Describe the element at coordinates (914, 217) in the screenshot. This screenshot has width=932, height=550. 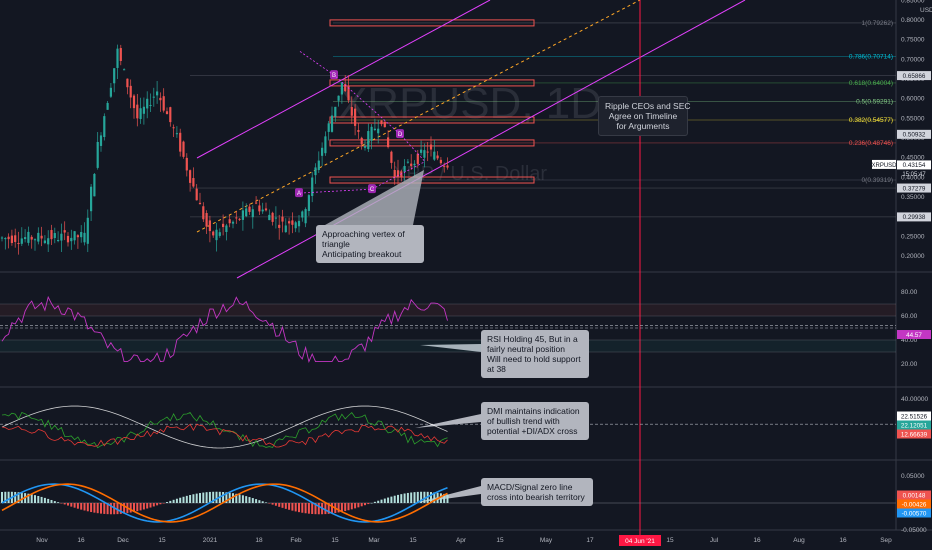
I see `price-tag-box` at that location.